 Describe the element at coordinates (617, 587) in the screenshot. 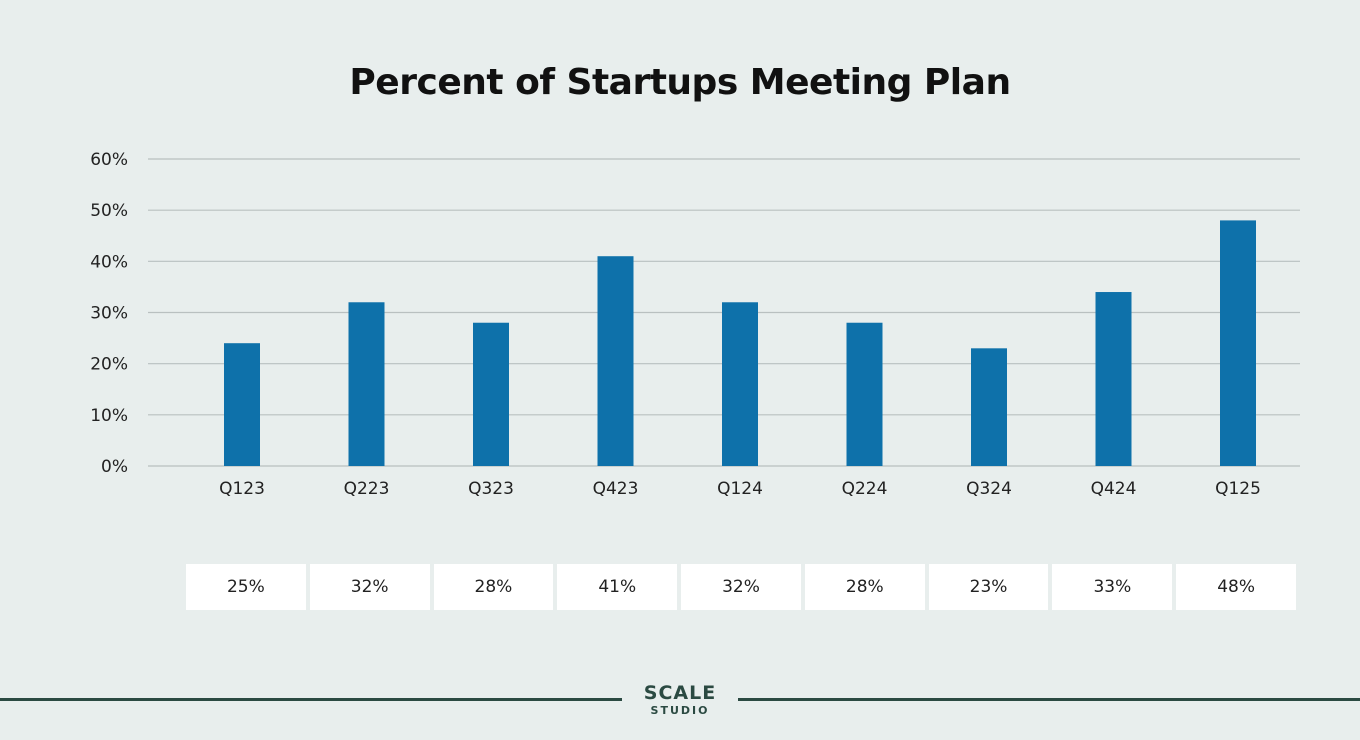

I see `value-cell: 41%` at that location.